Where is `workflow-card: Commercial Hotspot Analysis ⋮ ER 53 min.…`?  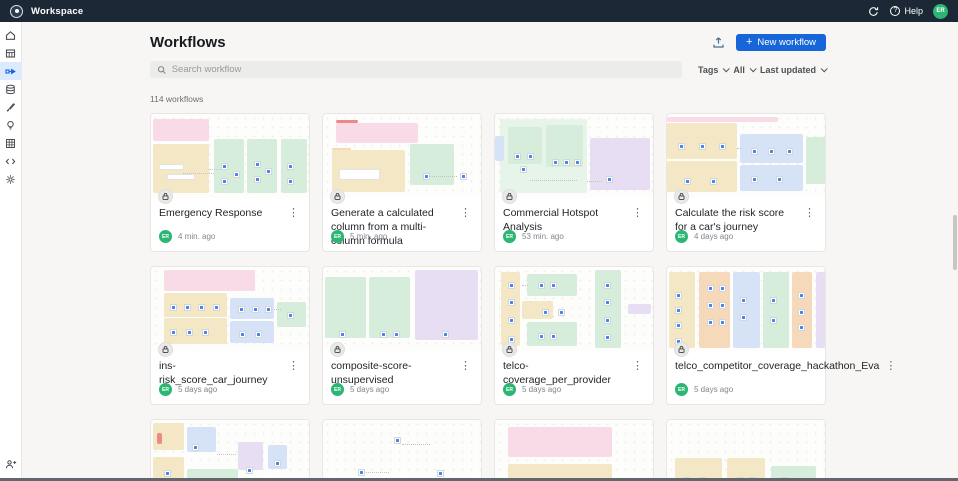 workflow-card: Commercial Hotspot Analysis ⋮ ER 53 min.… is located at coordinates (574, 182).